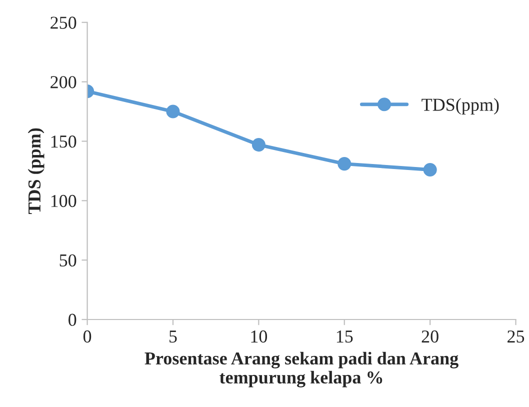 Image resolution: width=529 pixels, height=407 pixels. Describe the element at coordinates (301, 370) in the screenshot. I see `x-axis-title: Prosentase Arang sekam padi dan Arang tempurung kelapa %` at that location.